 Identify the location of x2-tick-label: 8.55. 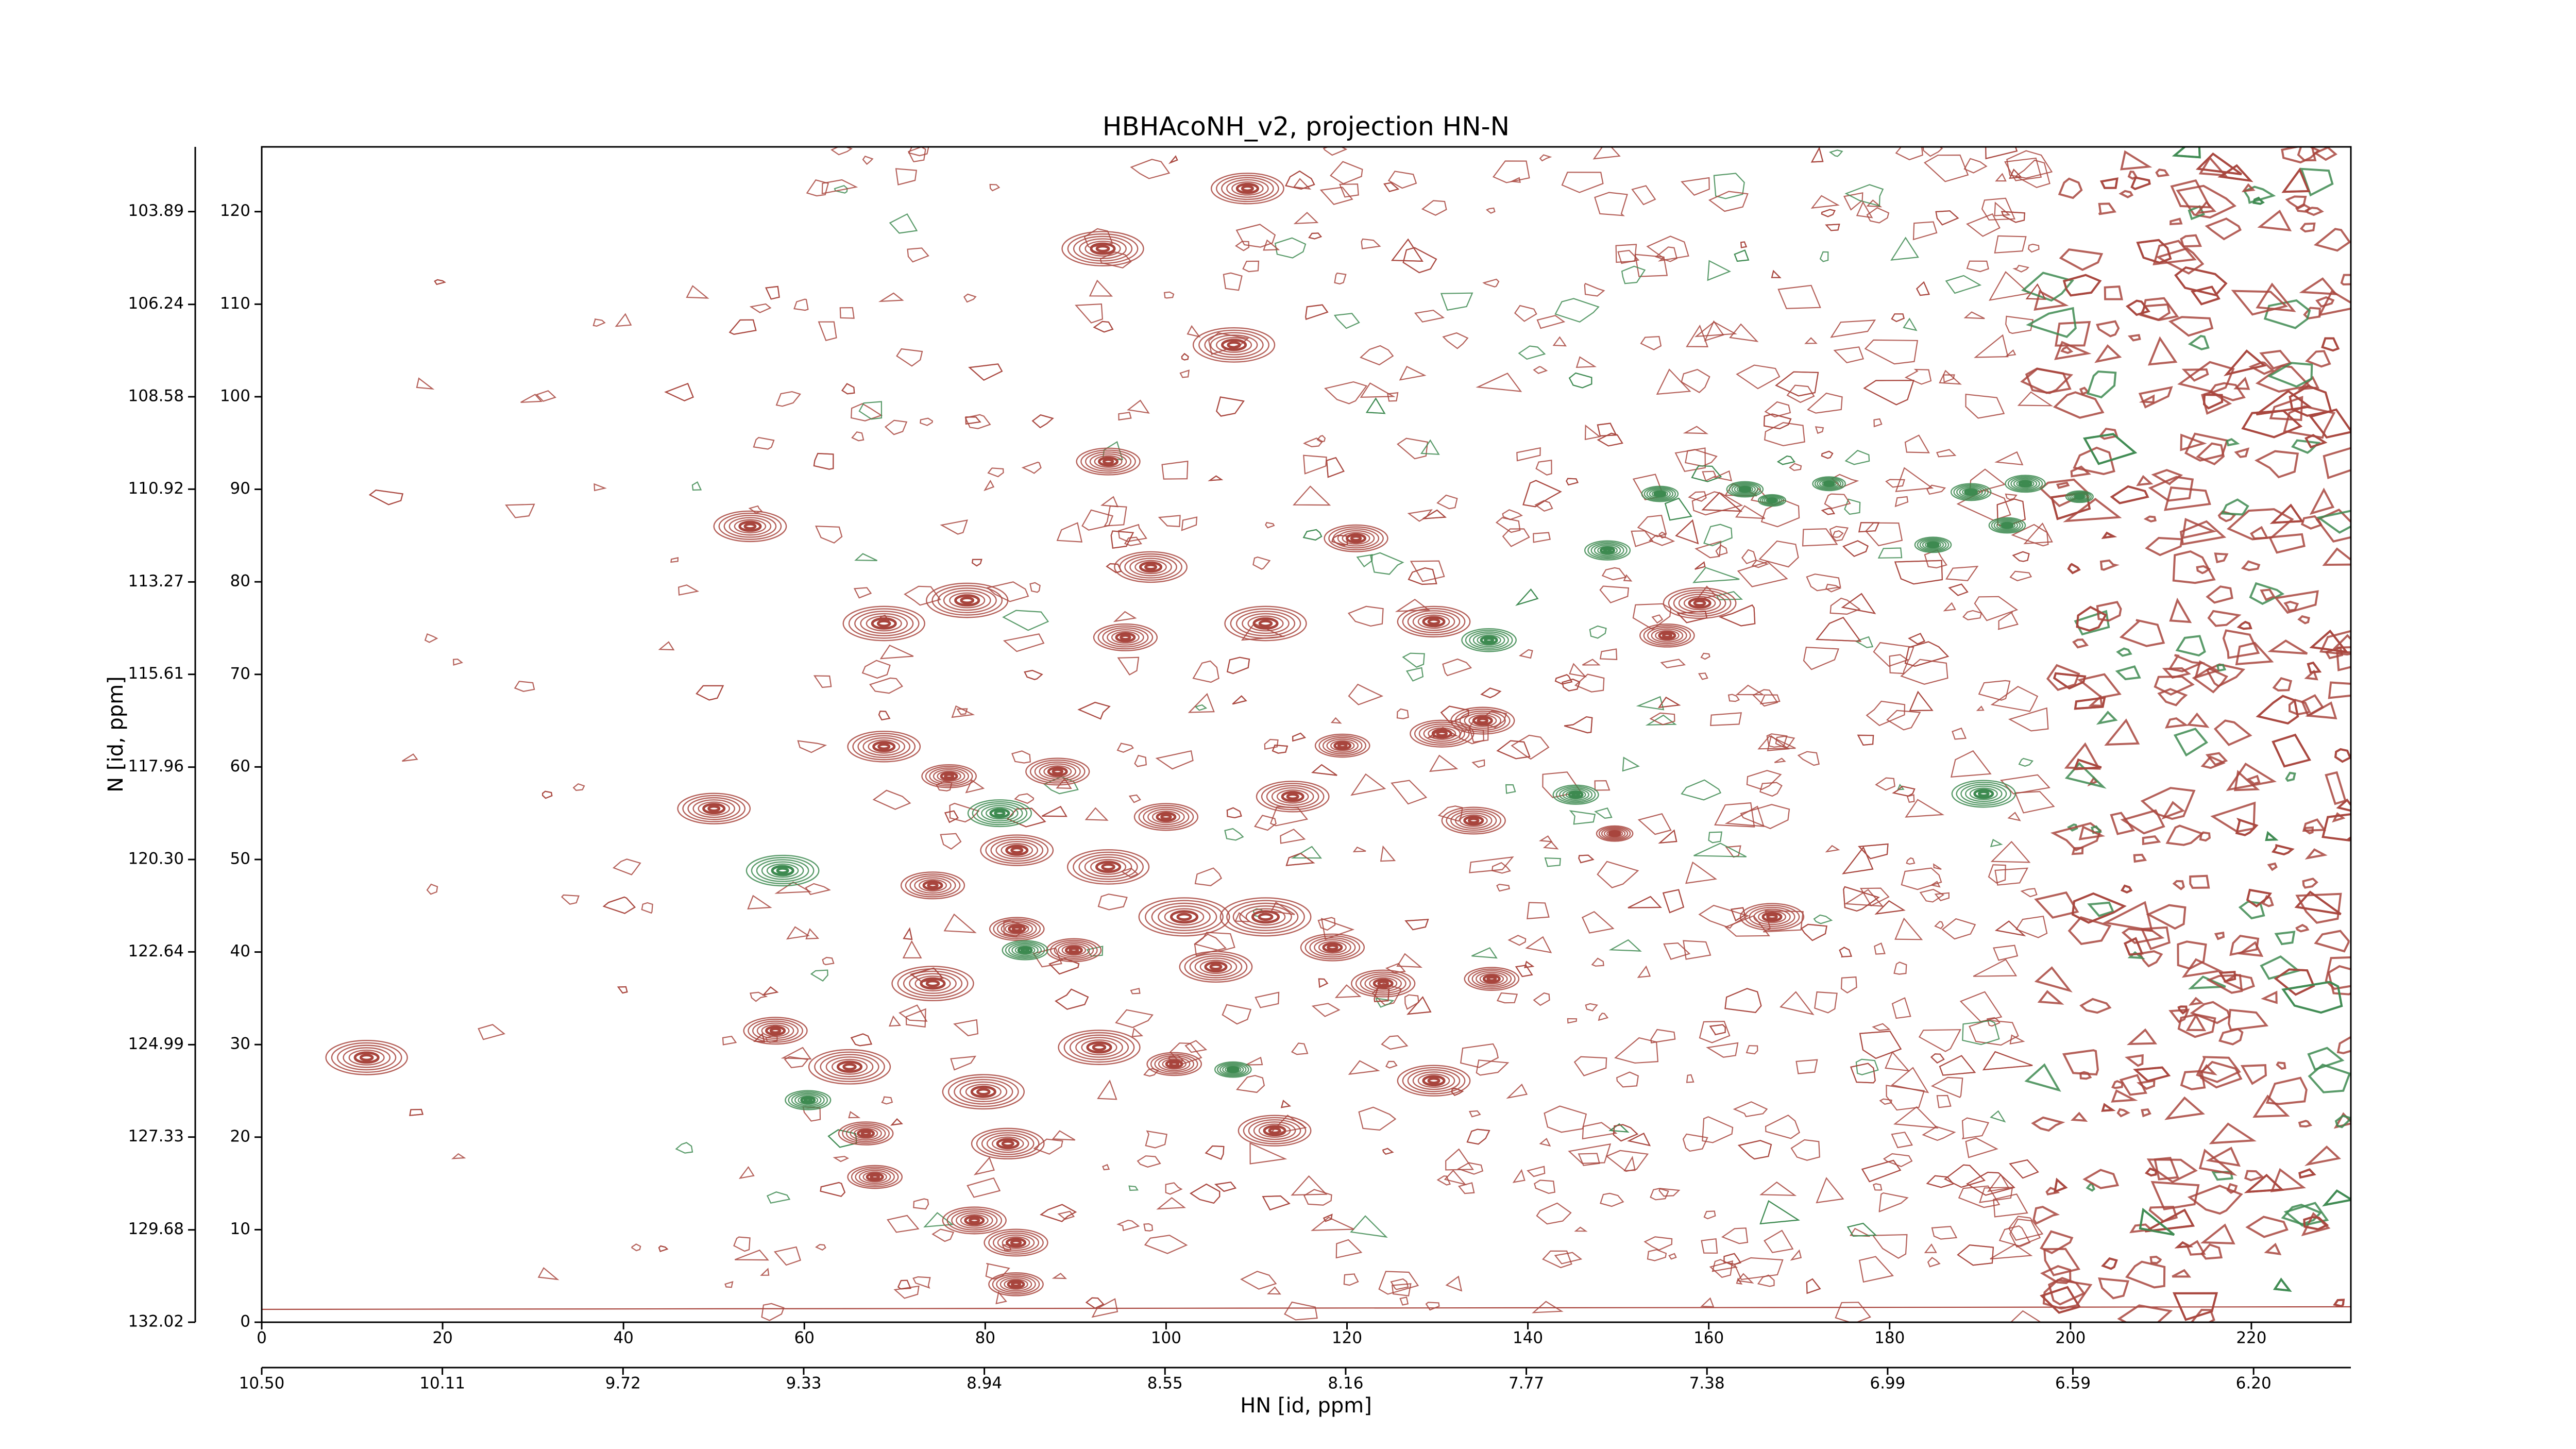
(1165, 1383).